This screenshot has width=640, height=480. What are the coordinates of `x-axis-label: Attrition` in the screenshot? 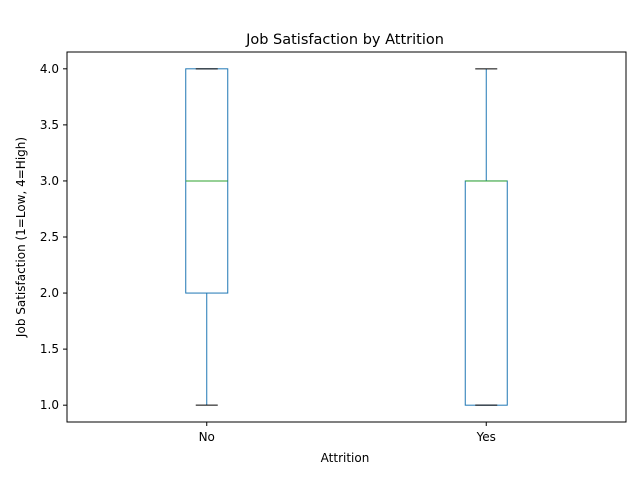 It's located at (345, 458).